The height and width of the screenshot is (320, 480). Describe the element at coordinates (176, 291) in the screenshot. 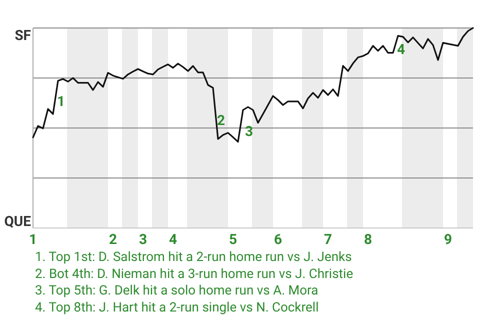

I see `text: 3. Top 5th: G. Delk hit a solo home run vs A. Mora` at that location.